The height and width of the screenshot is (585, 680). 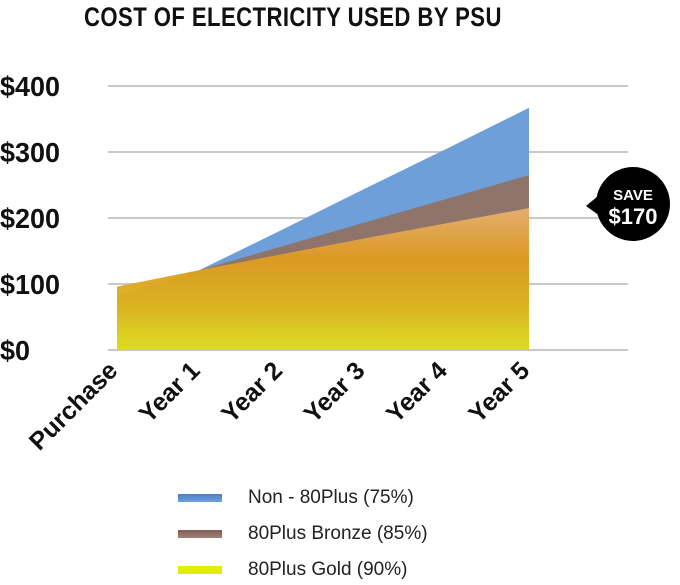 I want to click on x-tick-label: Year 3, so click(x=335, y=392).